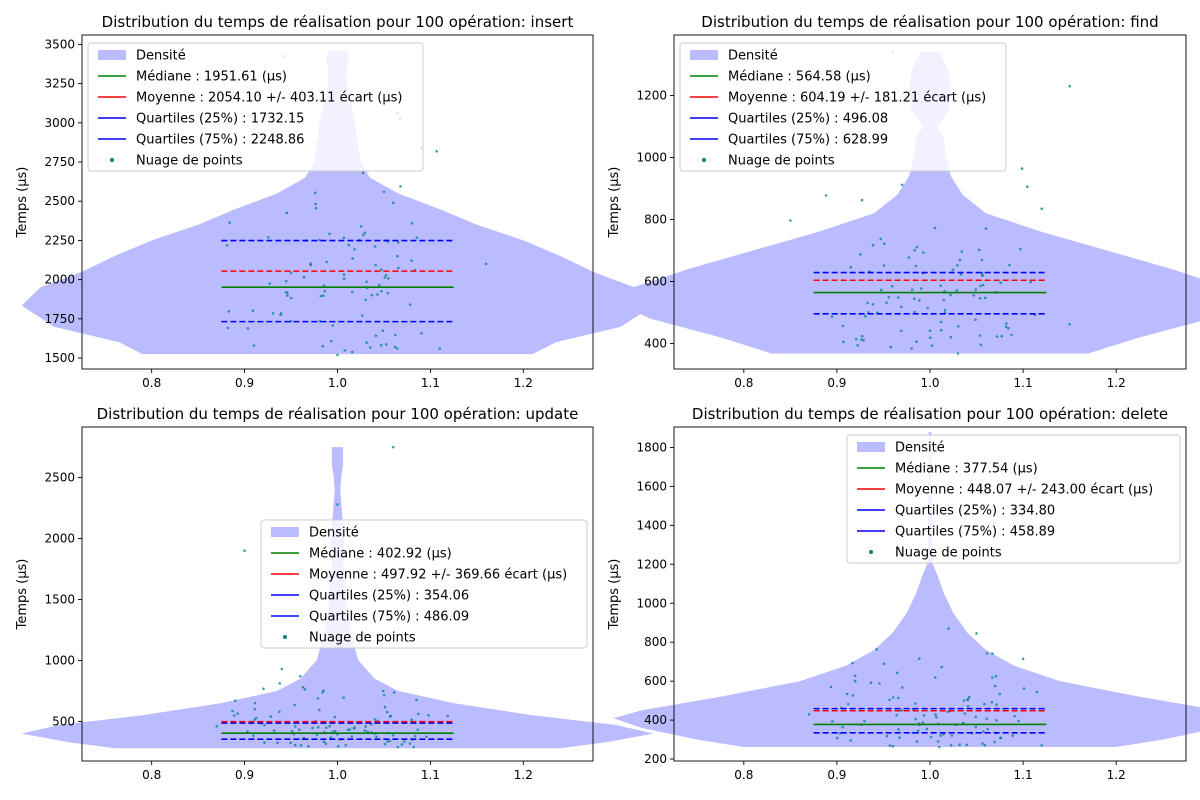 The height and width of the screenshot is (800, 1200). Describe the element at coordinates (380, 554) in the screenshot. I see `legend-label: Médiane : 402.92 (μs)` at that location.